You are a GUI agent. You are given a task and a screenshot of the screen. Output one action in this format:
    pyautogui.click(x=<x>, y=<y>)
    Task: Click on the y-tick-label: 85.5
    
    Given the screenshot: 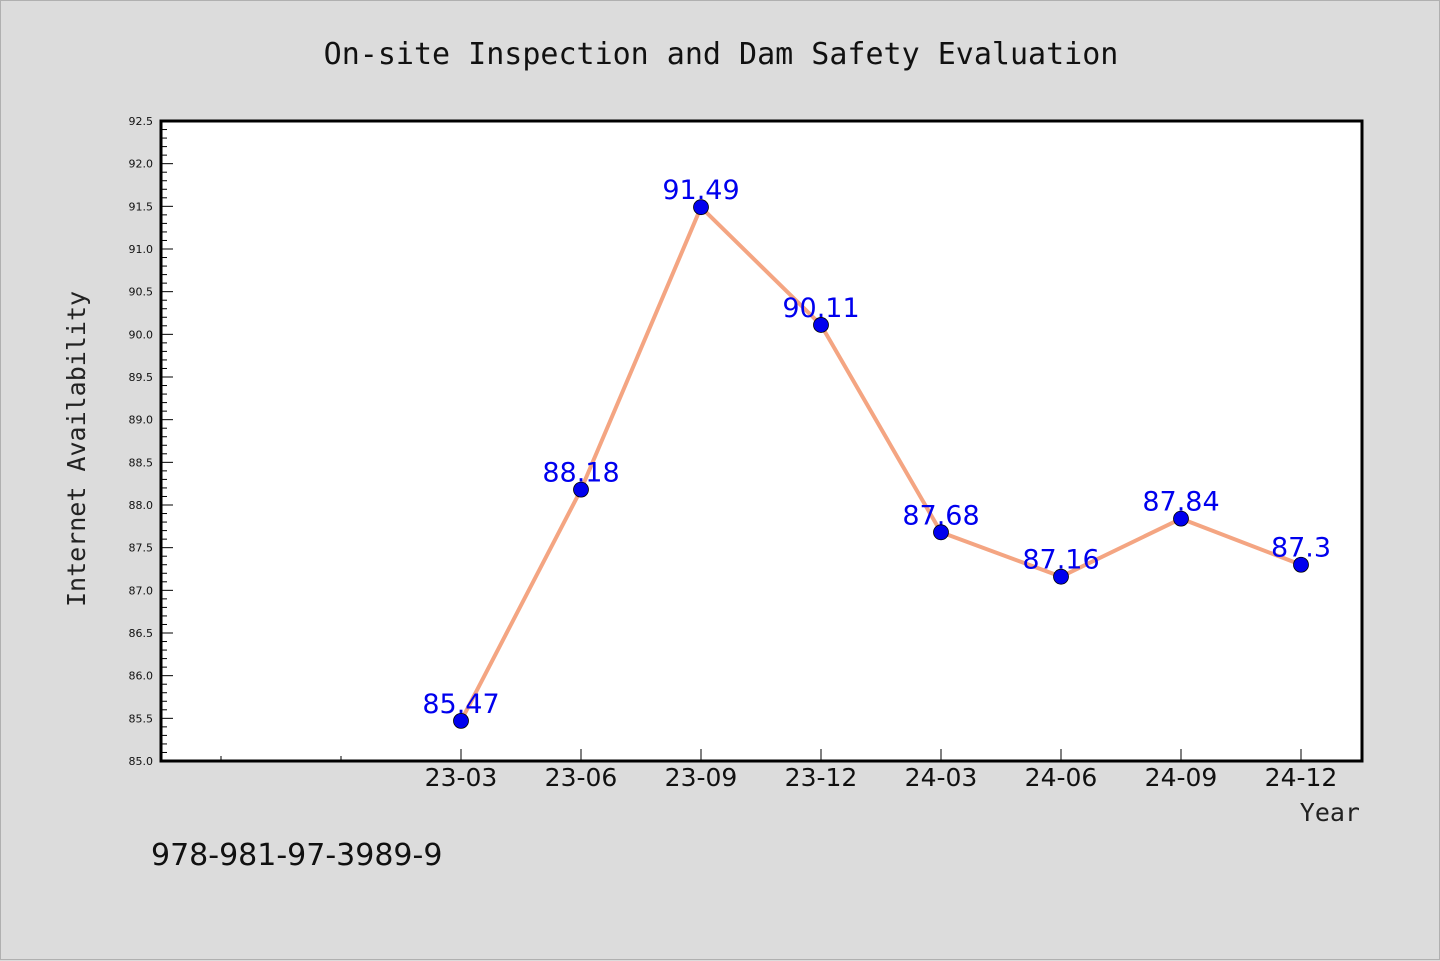 What is the action you would take?
    pyautogui.click(x=141, y=718)
    